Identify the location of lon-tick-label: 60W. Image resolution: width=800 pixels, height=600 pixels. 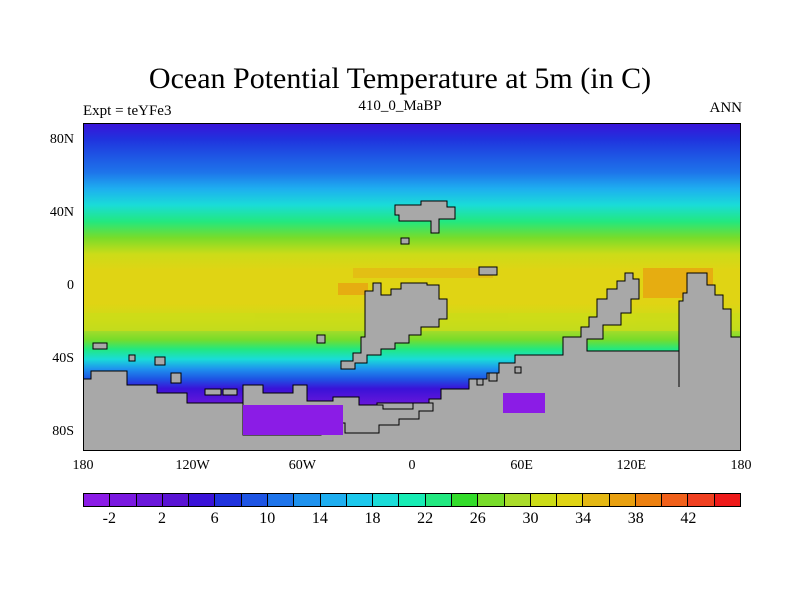
(302, 465).